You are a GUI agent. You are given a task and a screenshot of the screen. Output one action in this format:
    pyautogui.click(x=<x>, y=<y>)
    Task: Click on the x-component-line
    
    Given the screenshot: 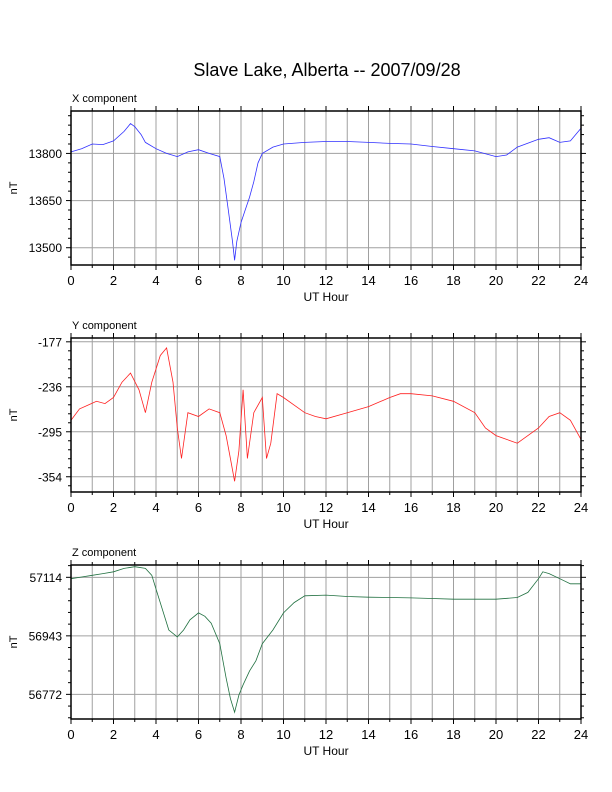 What is the action you would take?
    pyautogui.click(x=326, y=192)
    